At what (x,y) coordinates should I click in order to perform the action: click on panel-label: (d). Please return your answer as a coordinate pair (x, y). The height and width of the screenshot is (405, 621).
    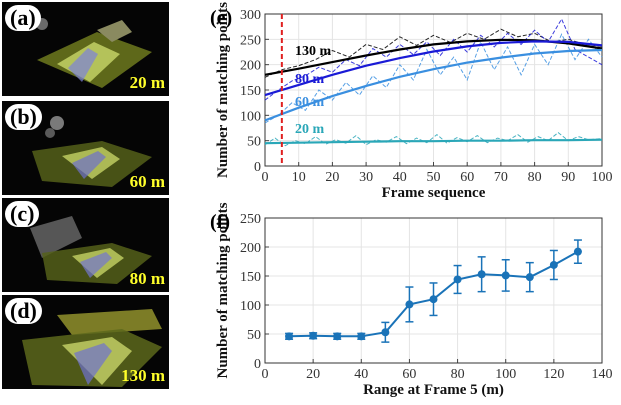
    Looking at the image, I should click on (23, 311).